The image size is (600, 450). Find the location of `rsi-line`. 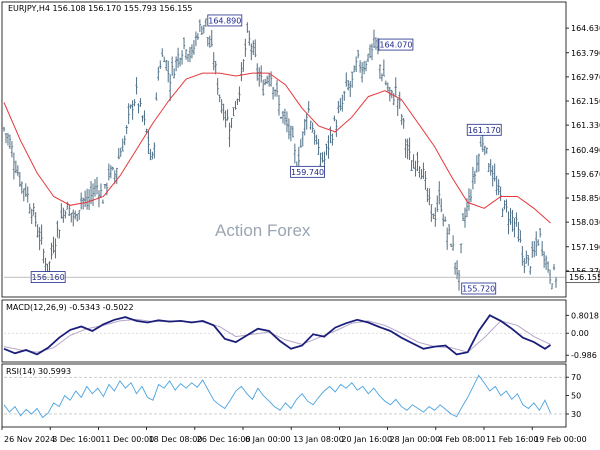

rsi-line is located at coordinates (277, 396).